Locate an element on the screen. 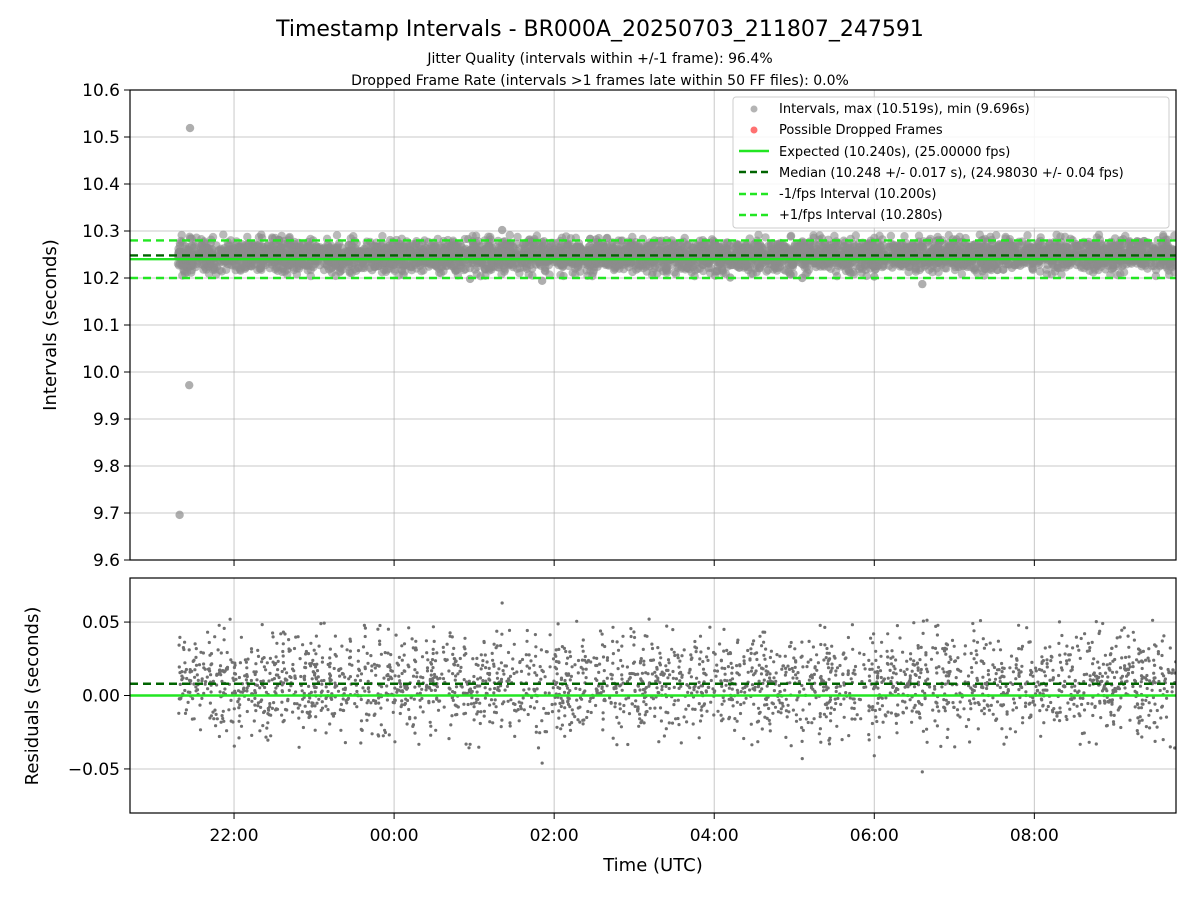 Image resolution: width=1200 pixels, height=900 pixels. y-tick-label: 10.0 is located at coordinates (101, 373).